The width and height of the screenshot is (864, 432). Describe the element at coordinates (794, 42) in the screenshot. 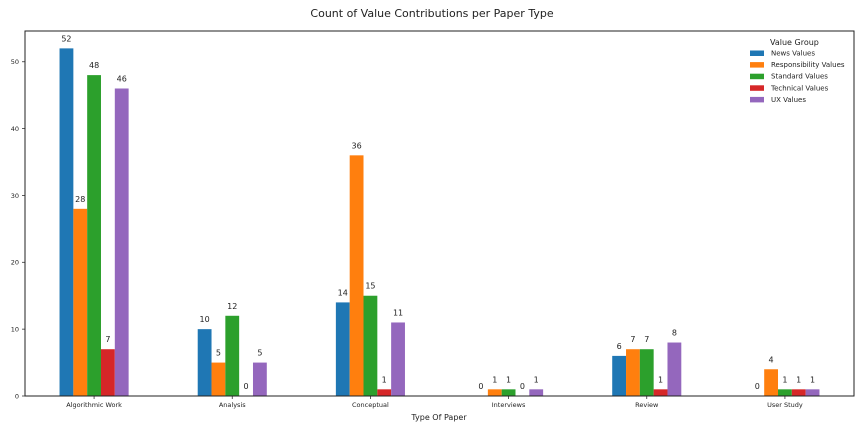

I see `legend-title: Value Group` at that location.